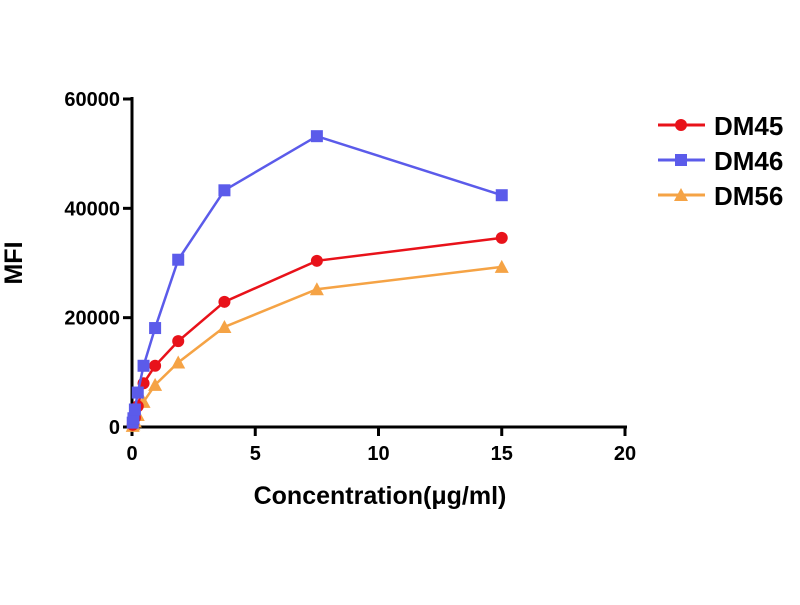  I want to click on y-tick-label: 60000, so click(92, 100).